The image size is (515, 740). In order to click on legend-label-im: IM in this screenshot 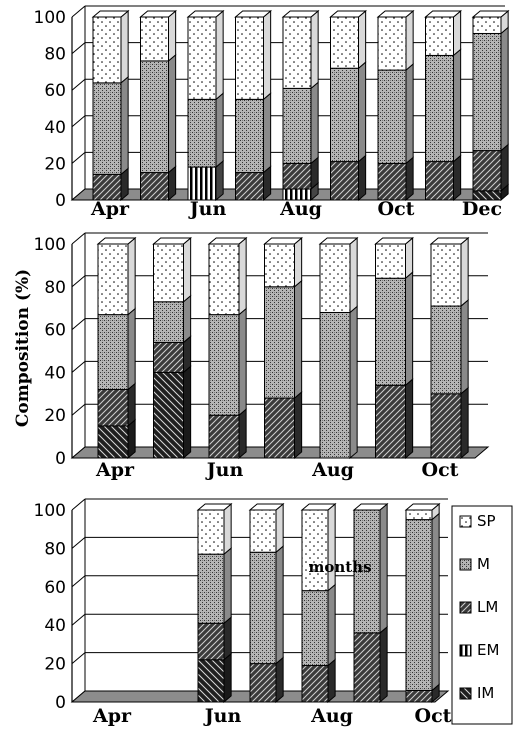, I will do `click(485, 693)`.